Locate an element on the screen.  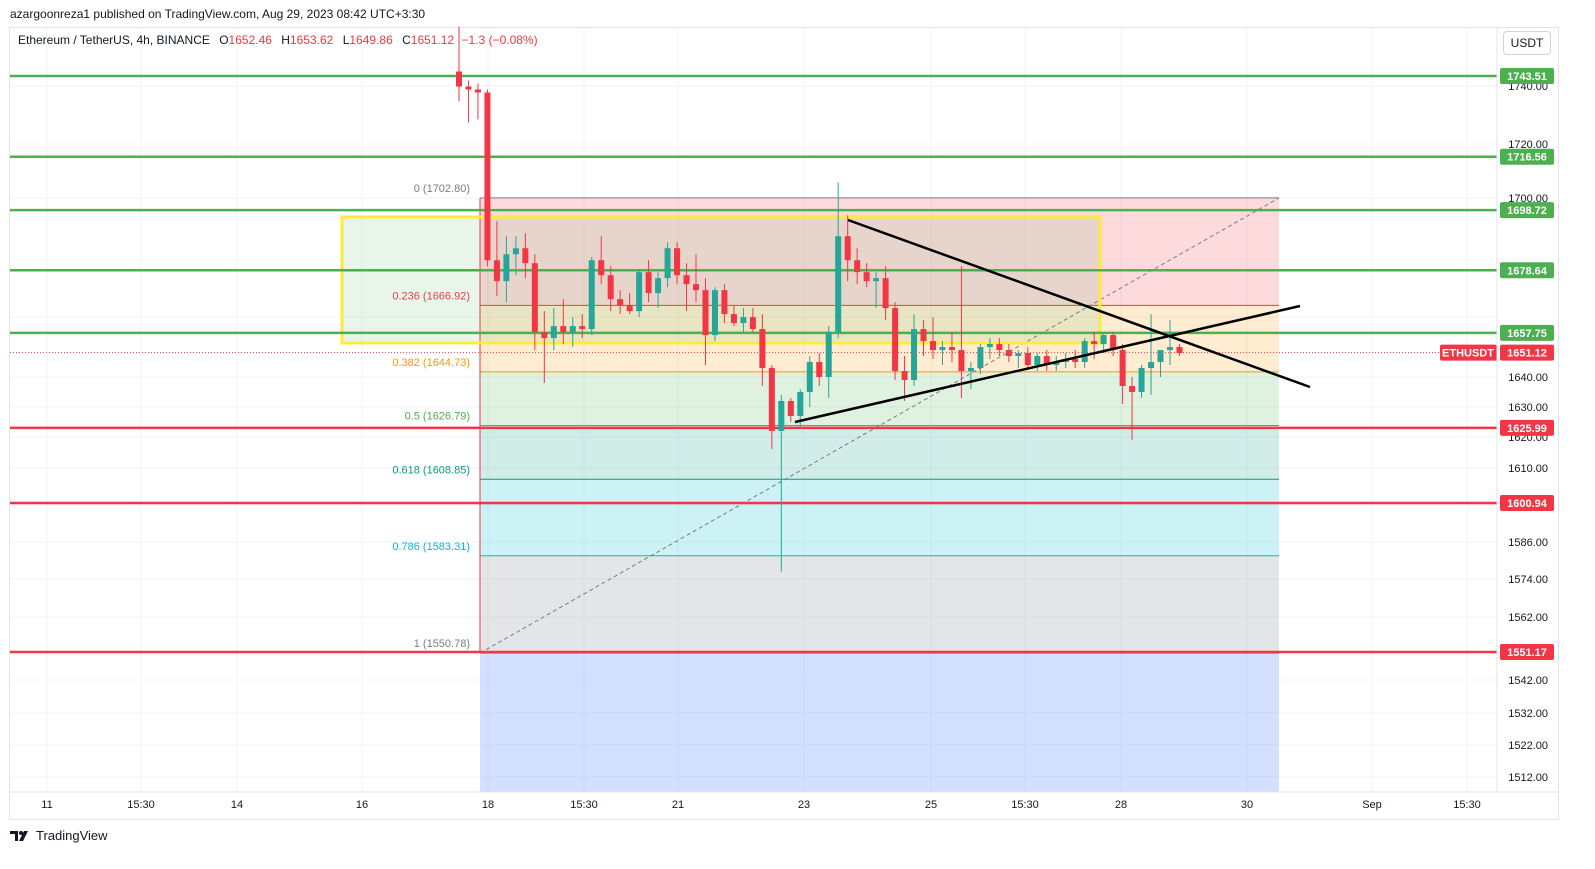
price-tag-label: 1657.75 is located at coordinates (1527, 334).